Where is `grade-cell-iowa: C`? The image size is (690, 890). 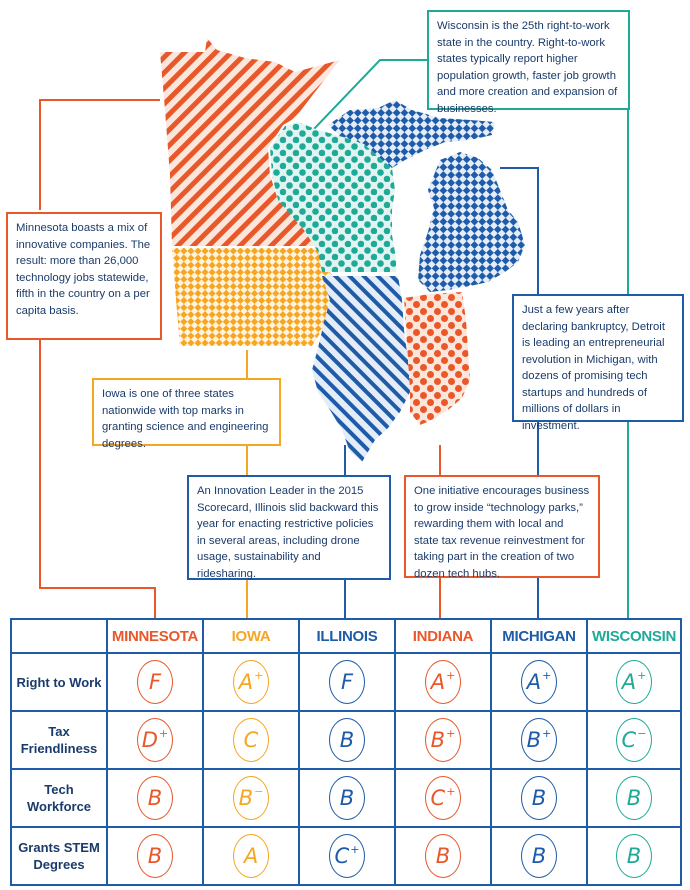 grade-cell-iowa: C is located at coordinates (251, 740).